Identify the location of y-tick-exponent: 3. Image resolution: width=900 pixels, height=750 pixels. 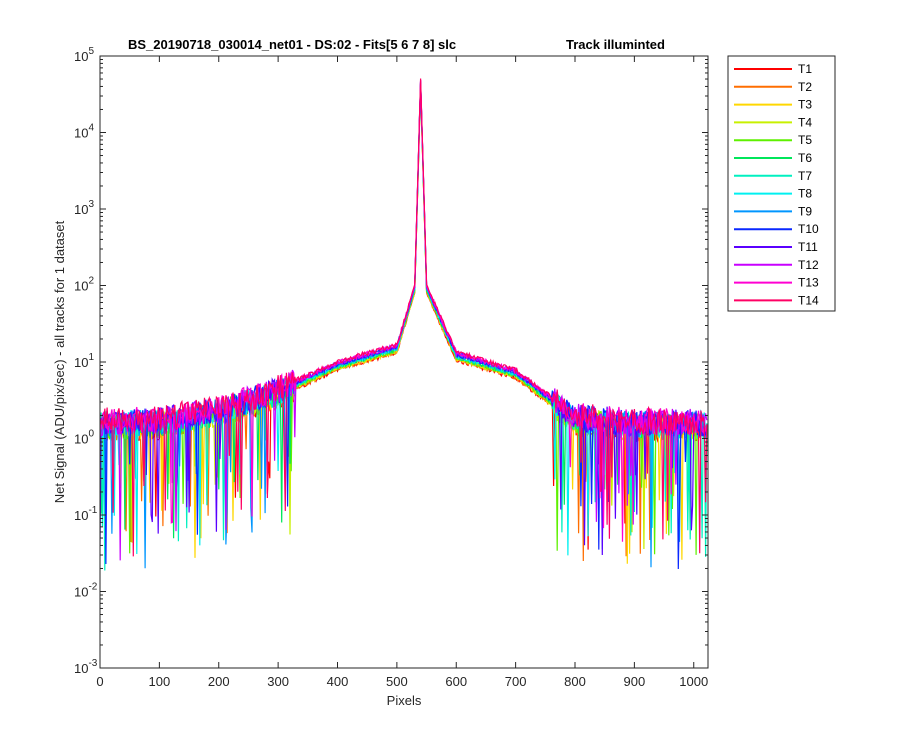
(91, 204).